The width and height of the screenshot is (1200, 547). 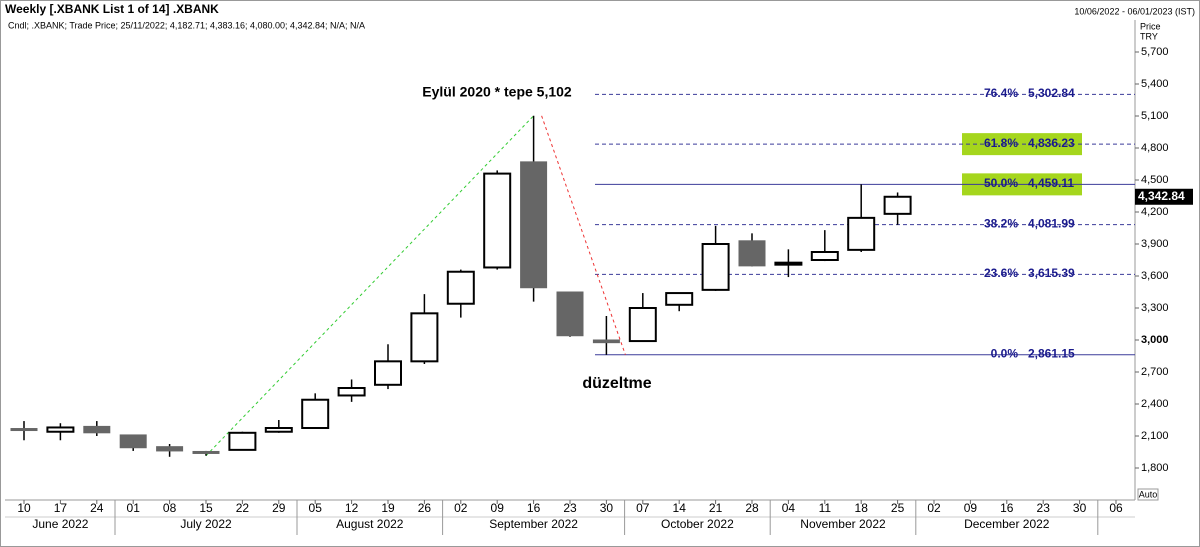 I want to click on last-price-box, so click(x=1164, y=196).